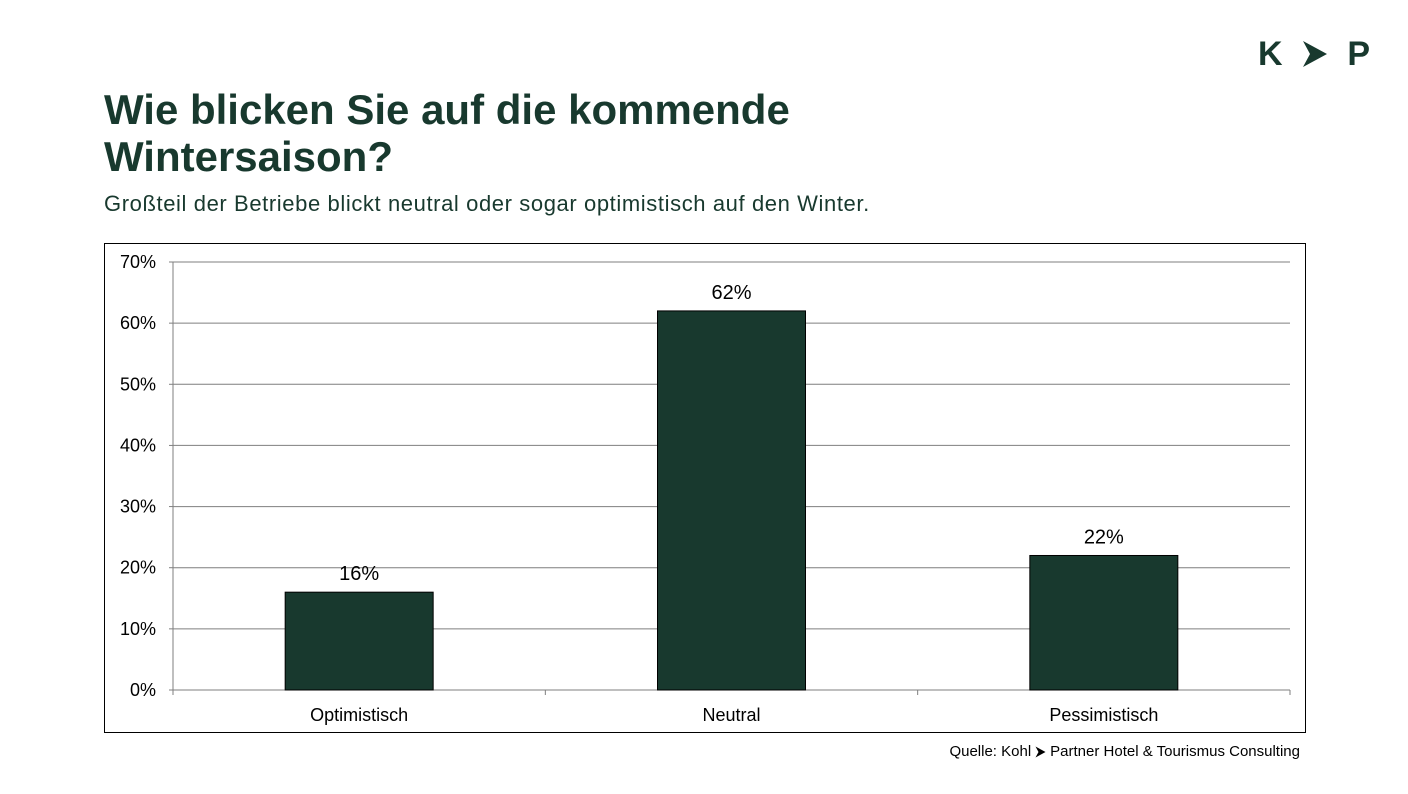  Describe the element at coordinates (138, 323) in the screenshot. I see `y-tick-label: 60%` at that location.